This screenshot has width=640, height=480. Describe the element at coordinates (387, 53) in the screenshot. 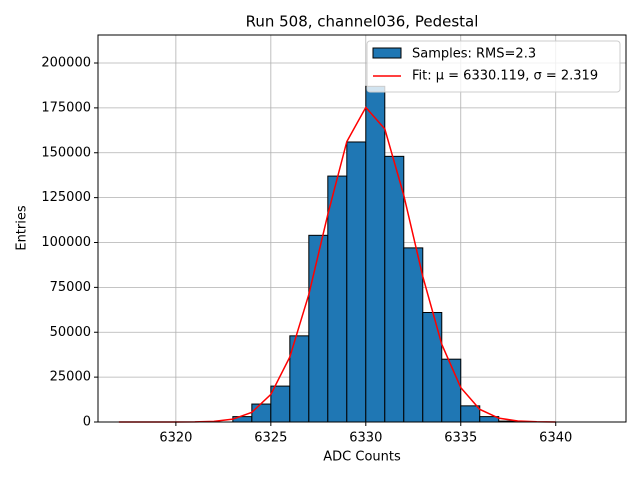

I see `legend-patch` at that location.